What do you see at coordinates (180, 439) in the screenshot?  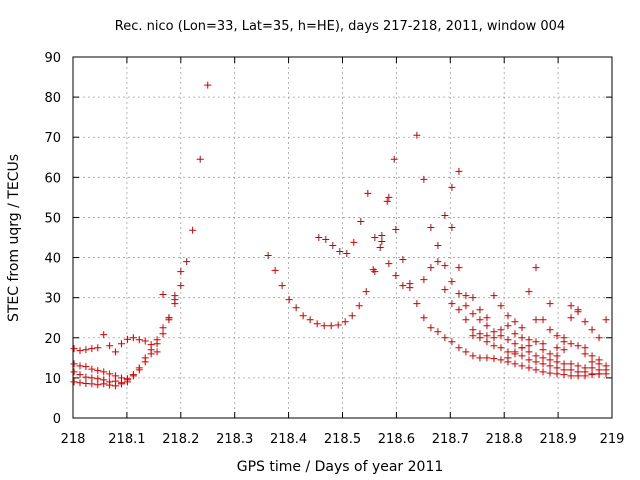 I see `x-tick-label: 218.2` at bounding box center [180, 439].